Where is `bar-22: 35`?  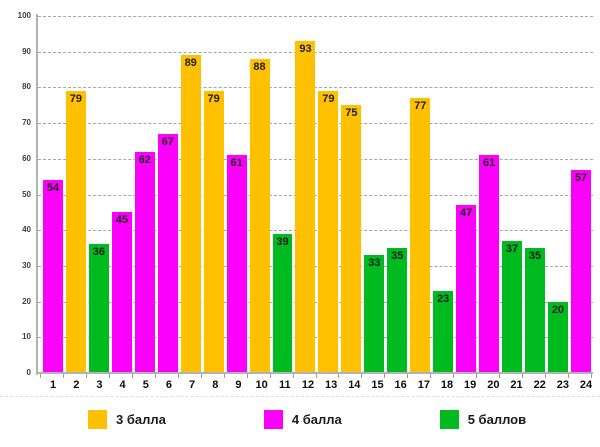
bar-22: 35 is located at coordinates (535, 310).